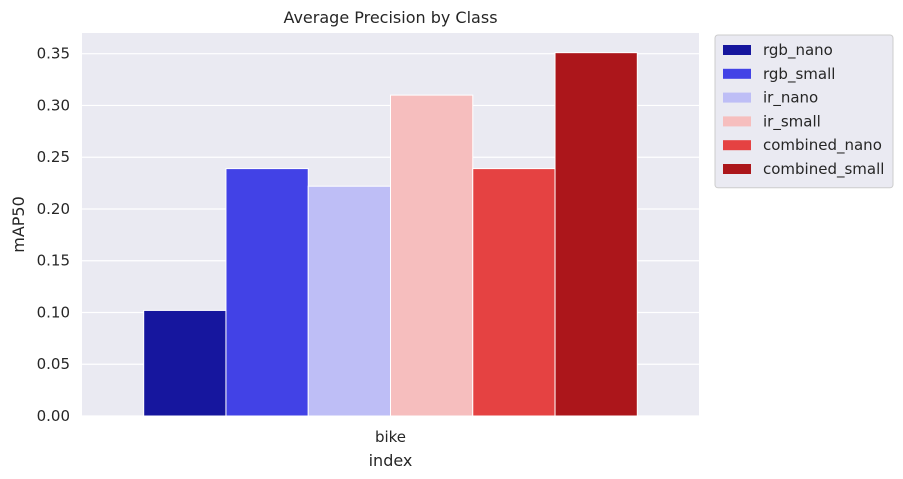  Describe the element at coordinates (432, 255) in the screenshot. I see `bar-ir-small` at that location.